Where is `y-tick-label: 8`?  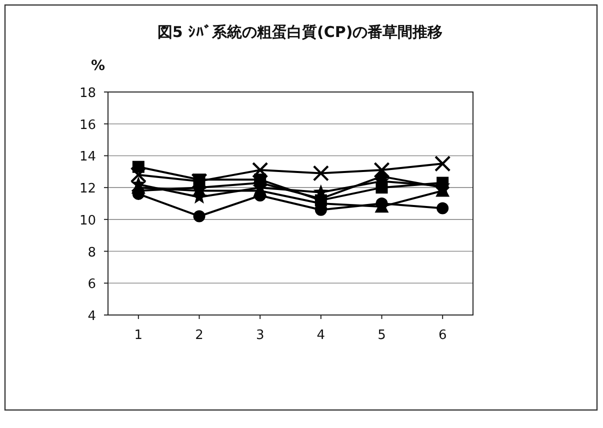 y-tick-label: 8 is located at coordinates (92, 252).